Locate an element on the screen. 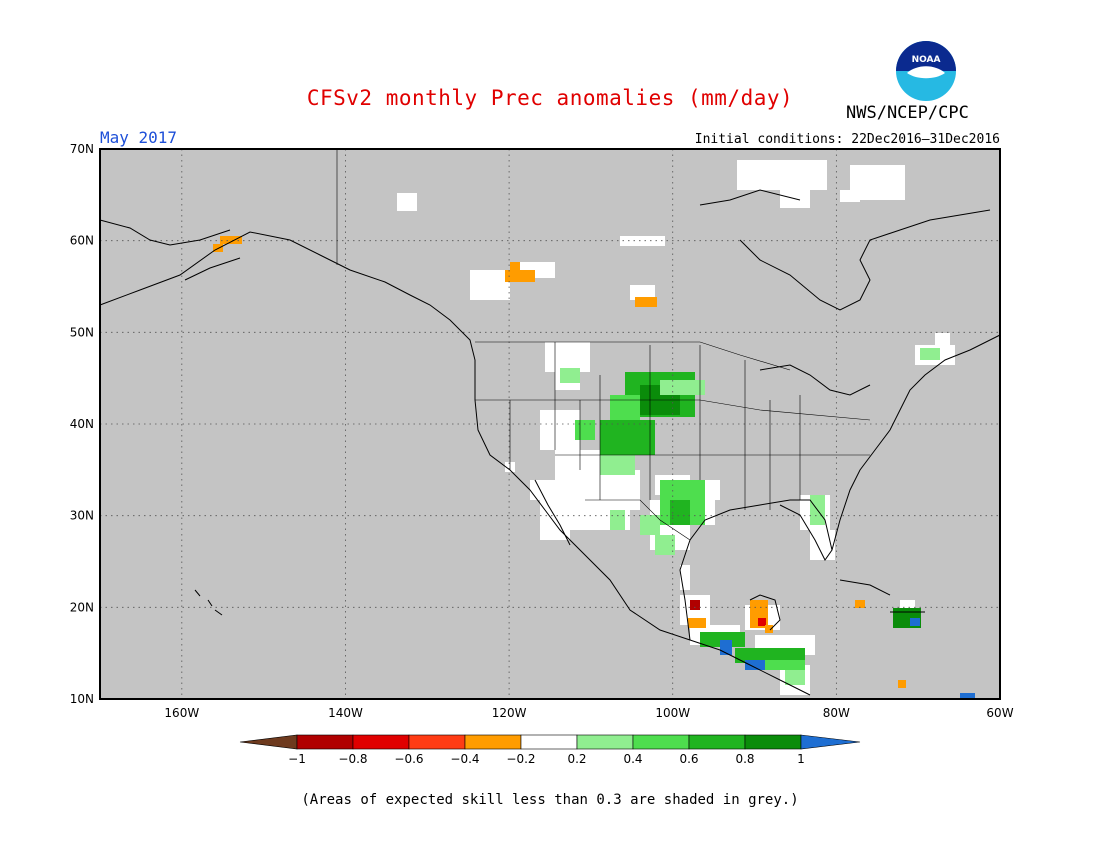  nw-canada-orange is located at coordinates (520, 276).